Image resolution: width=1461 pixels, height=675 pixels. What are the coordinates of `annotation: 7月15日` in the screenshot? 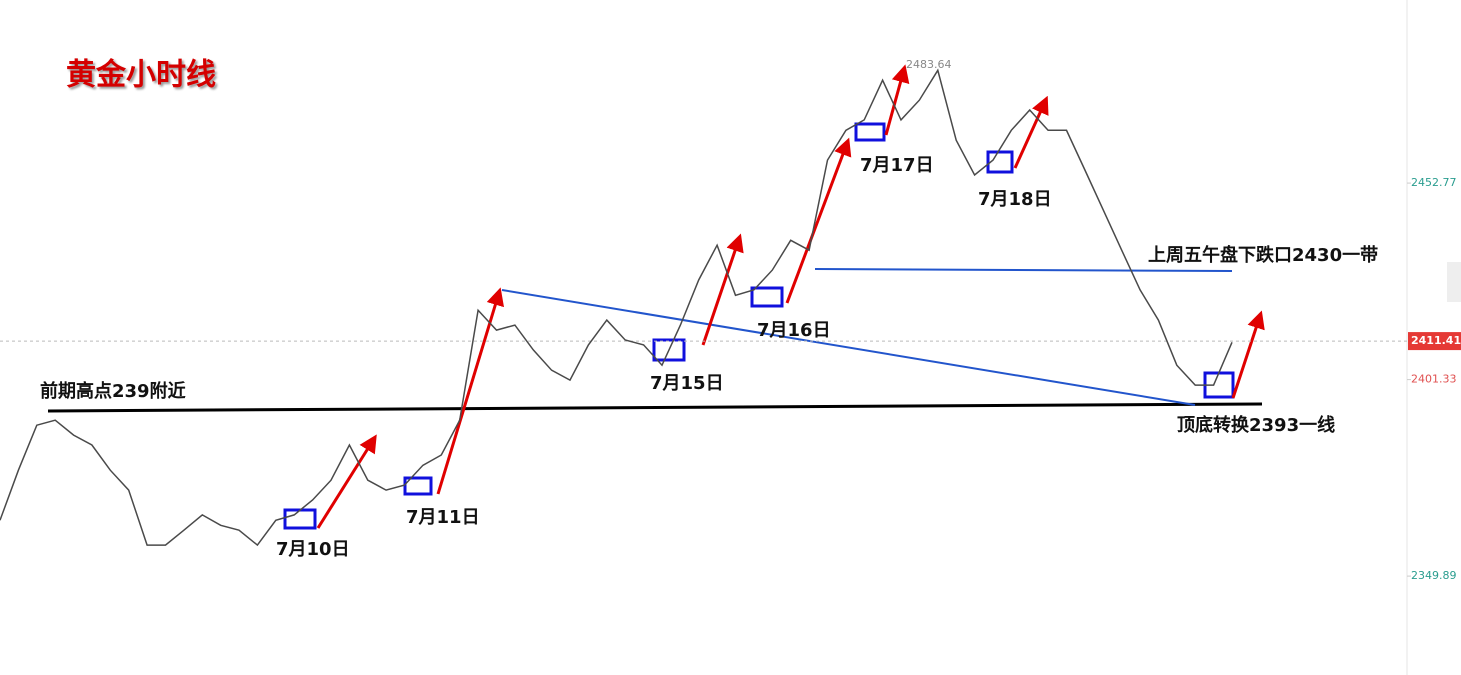 It's located at (687, 383).